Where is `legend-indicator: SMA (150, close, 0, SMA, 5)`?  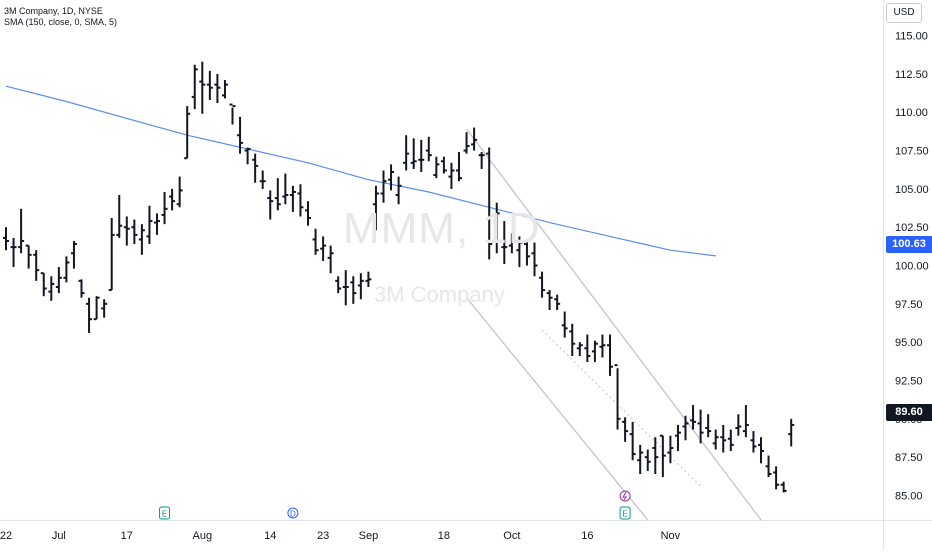 legend-indicator: SMA (150, close, 0, SMA, 5) is located at coordinates (61, 22).